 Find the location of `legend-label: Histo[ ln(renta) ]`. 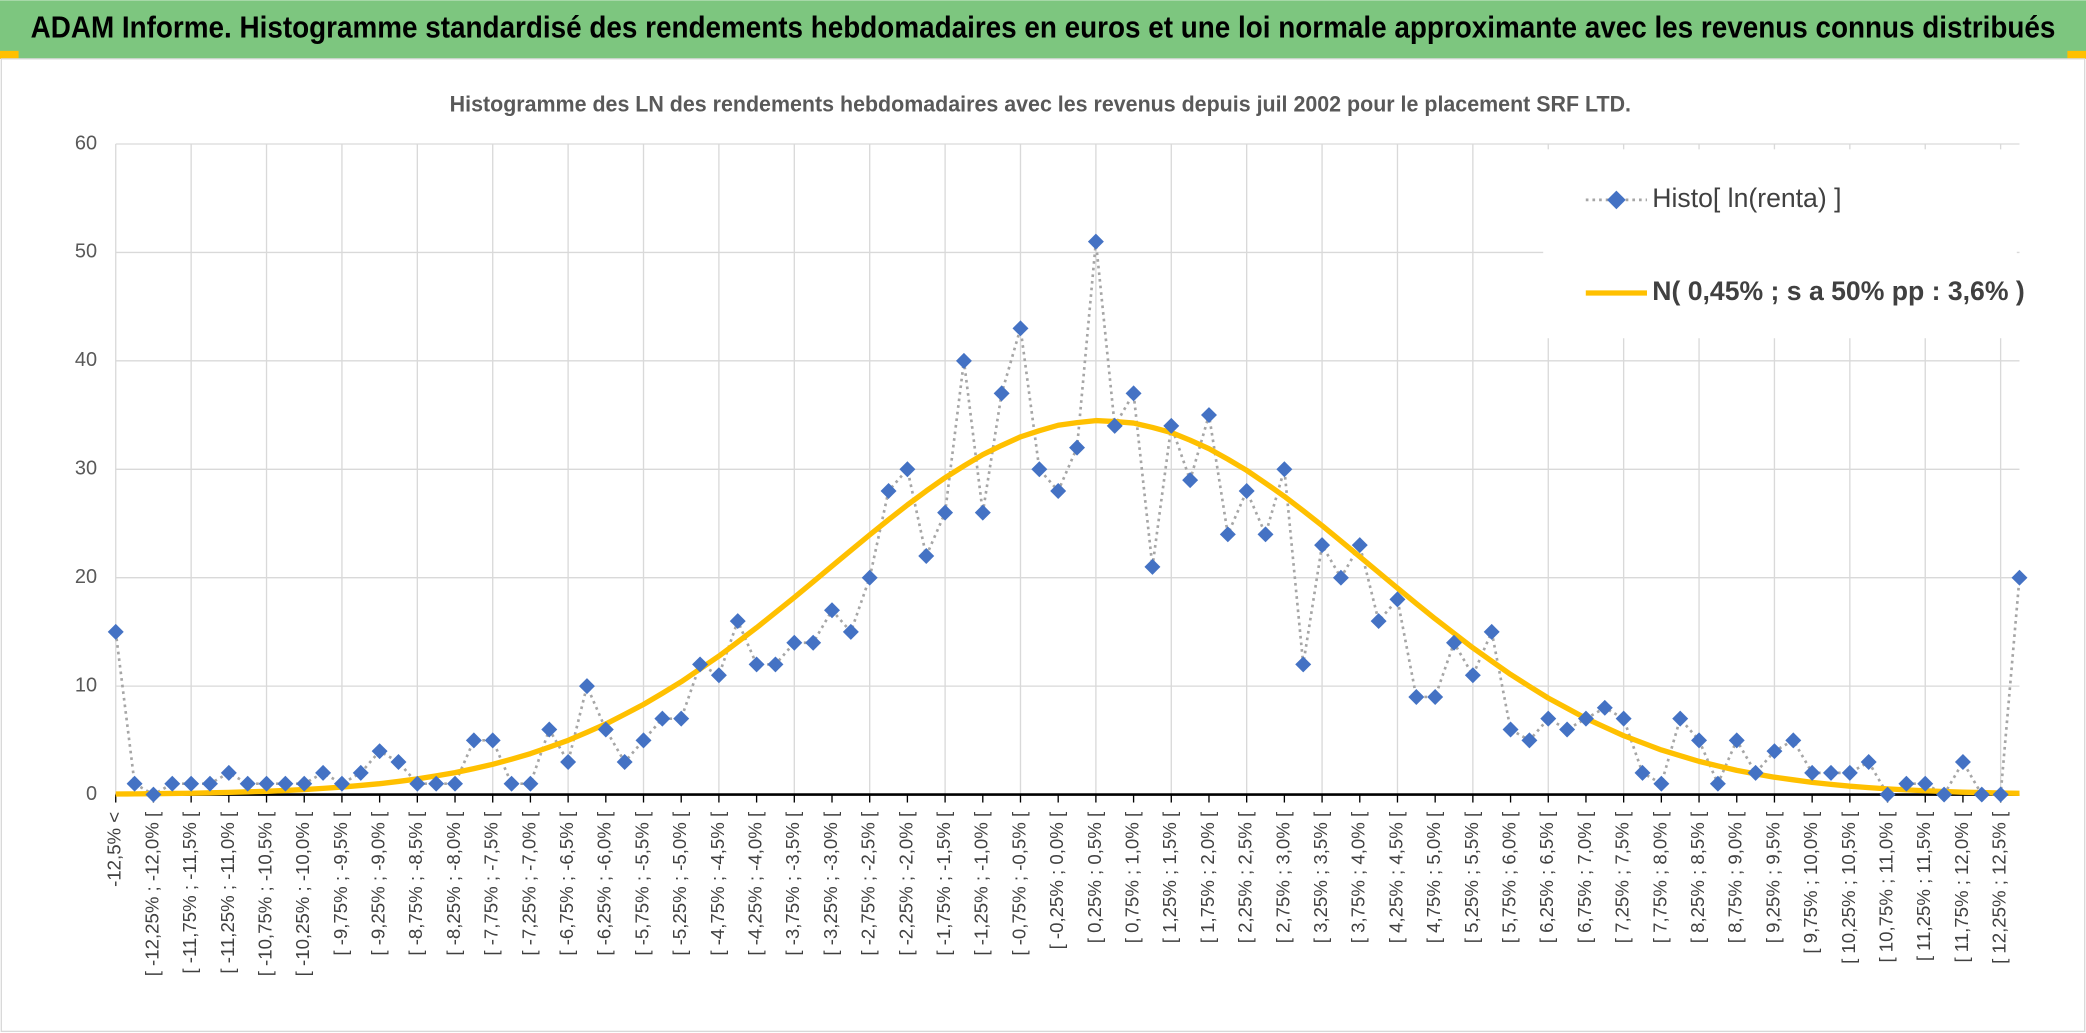

legend-label: Histo[ ln(renta) ] is located at coordinates (1746, 198).